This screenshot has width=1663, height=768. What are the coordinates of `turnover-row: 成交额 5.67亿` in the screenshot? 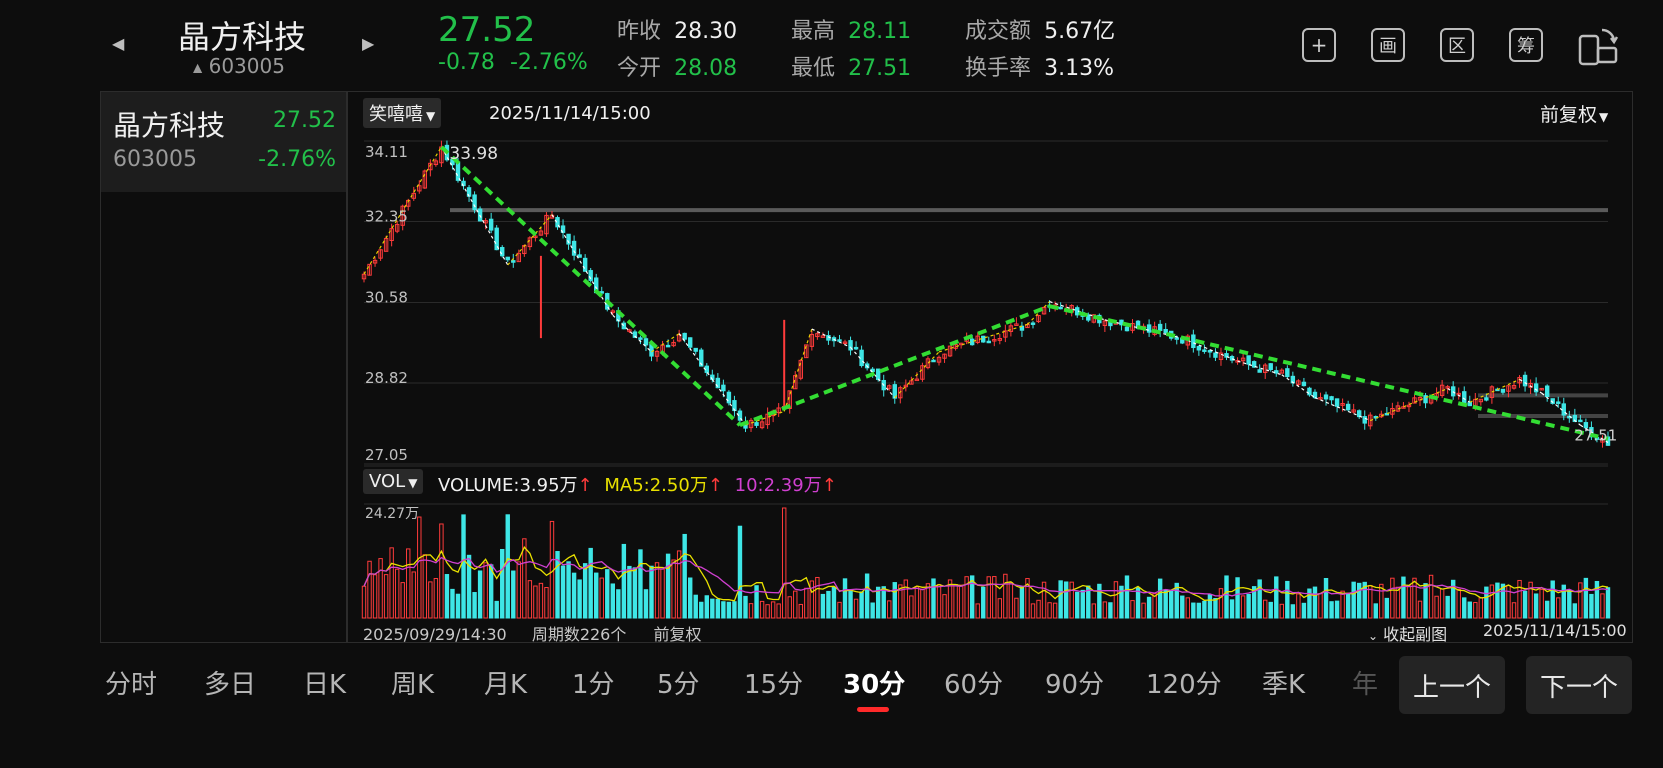 It's located at (1040, 29).